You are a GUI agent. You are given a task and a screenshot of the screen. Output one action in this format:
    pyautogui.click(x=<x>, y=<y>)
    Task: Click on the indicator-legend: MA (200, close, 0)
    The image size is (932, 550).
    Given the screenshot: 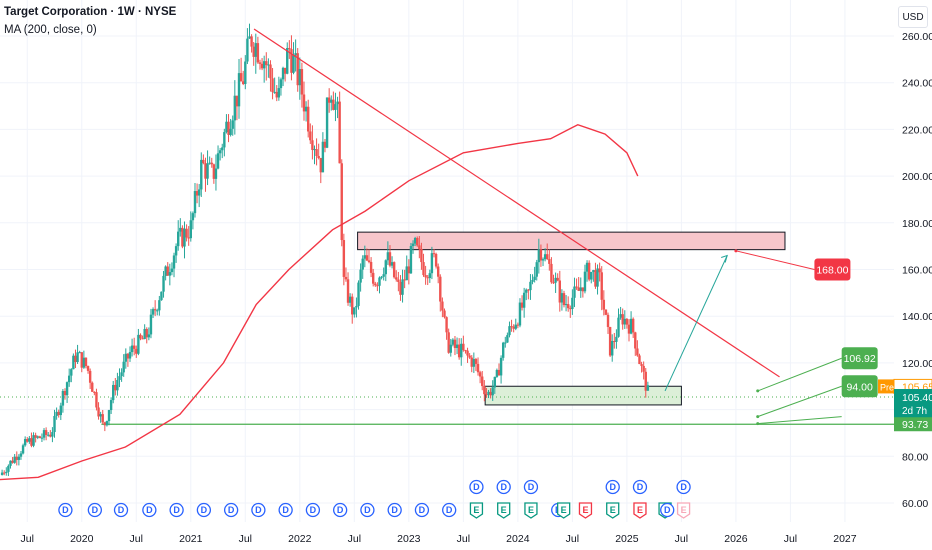 What is the action you would take?
    pyautogui.click(x=50, y=30)
    